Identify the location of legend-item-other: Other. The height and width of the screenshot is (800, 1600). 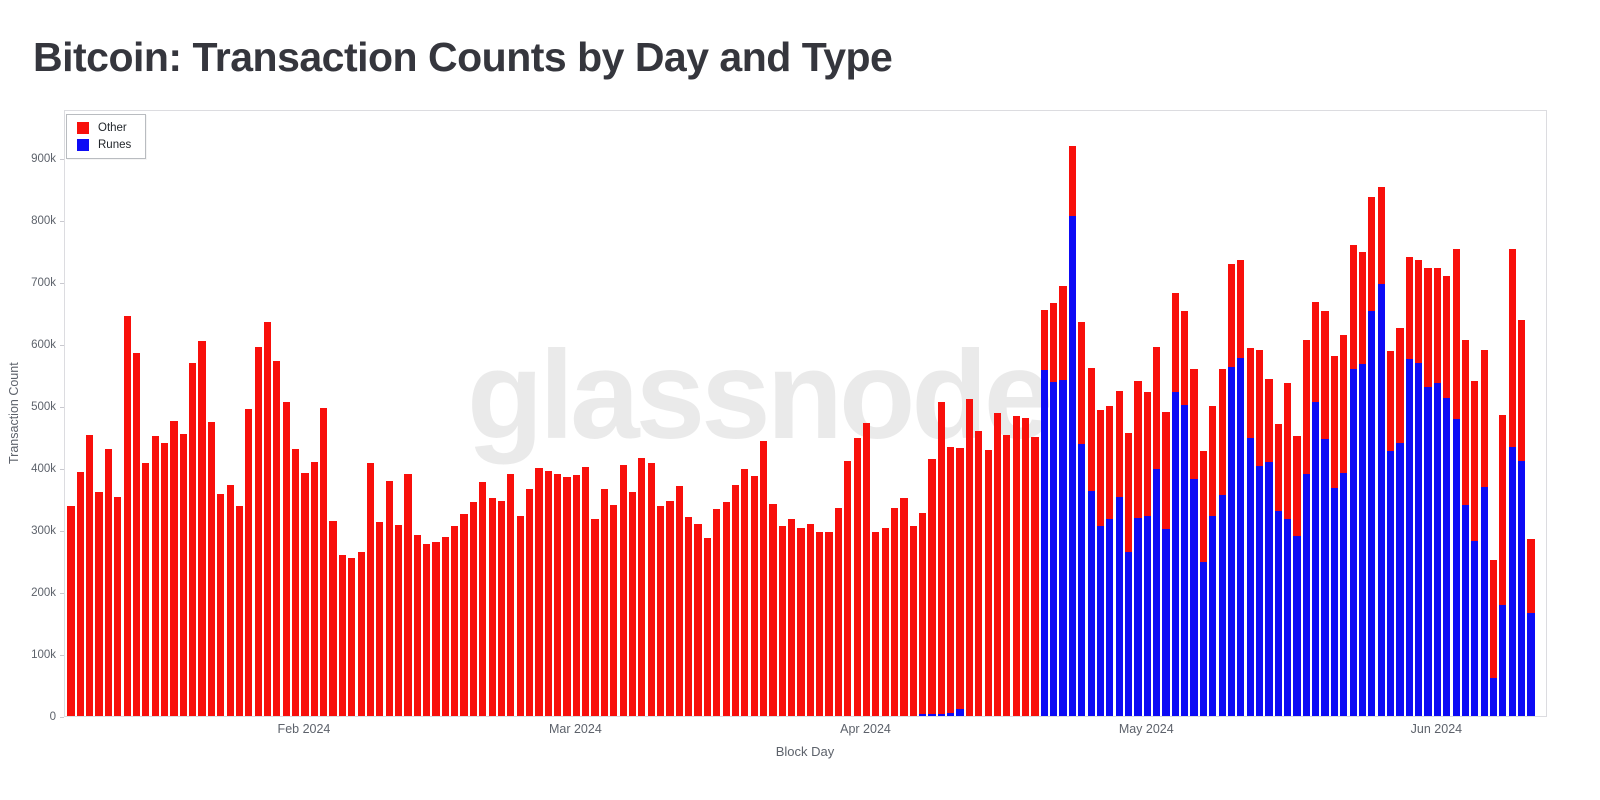
(104, 128).